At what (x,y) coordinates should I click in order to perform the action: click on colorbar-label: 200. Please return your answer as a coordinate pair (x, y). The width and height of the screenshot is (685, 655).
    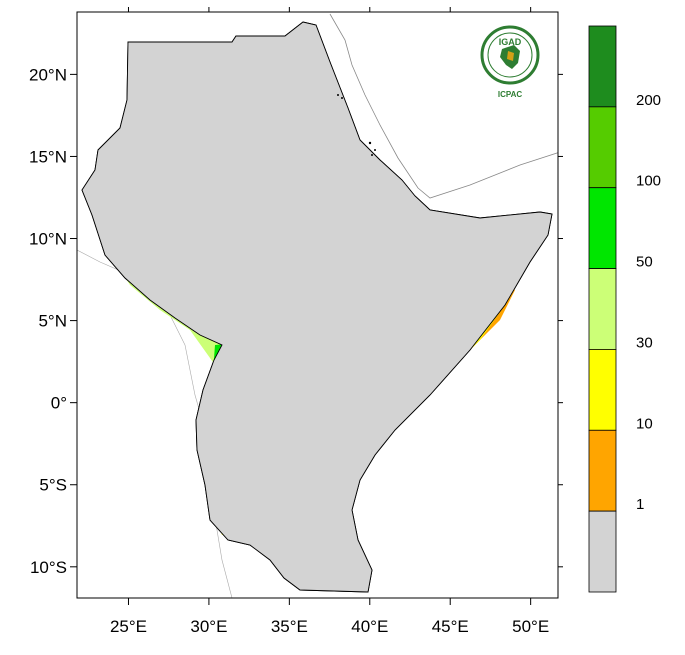
    Looking at the image, I should click on (648, 100).